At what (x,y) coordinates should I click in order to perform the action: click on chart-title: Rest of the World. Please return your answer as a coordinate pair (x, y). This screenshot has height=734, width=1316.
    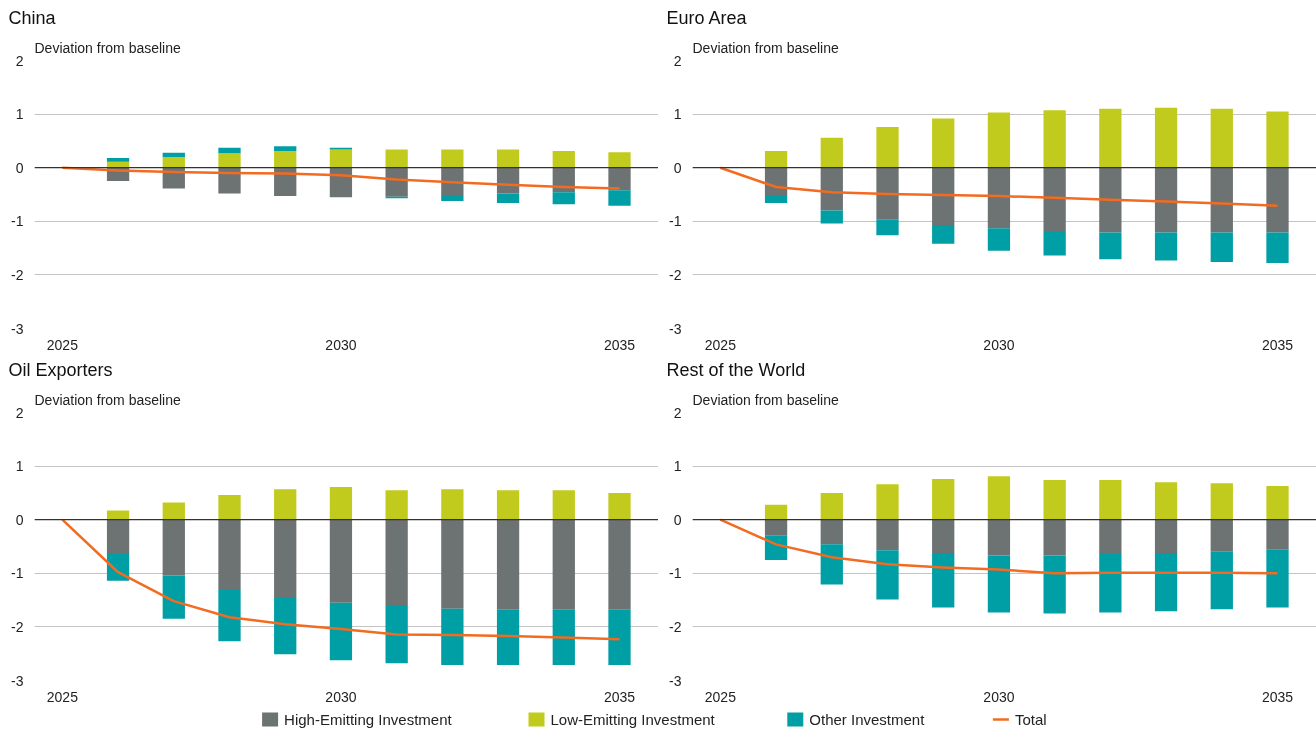
    Looking at the image, I should click on (736, 369).